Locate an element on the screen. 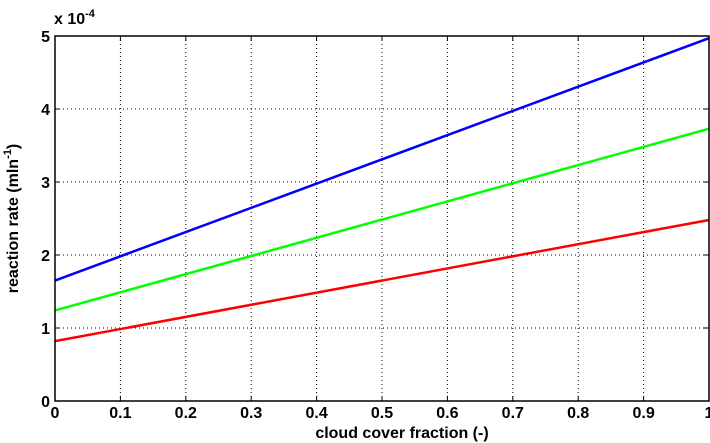 Image resolution: width=710 pixels, height=443 pixels. y-axis-multiplier-exponent: -4 is located at coordinates (90, 14).